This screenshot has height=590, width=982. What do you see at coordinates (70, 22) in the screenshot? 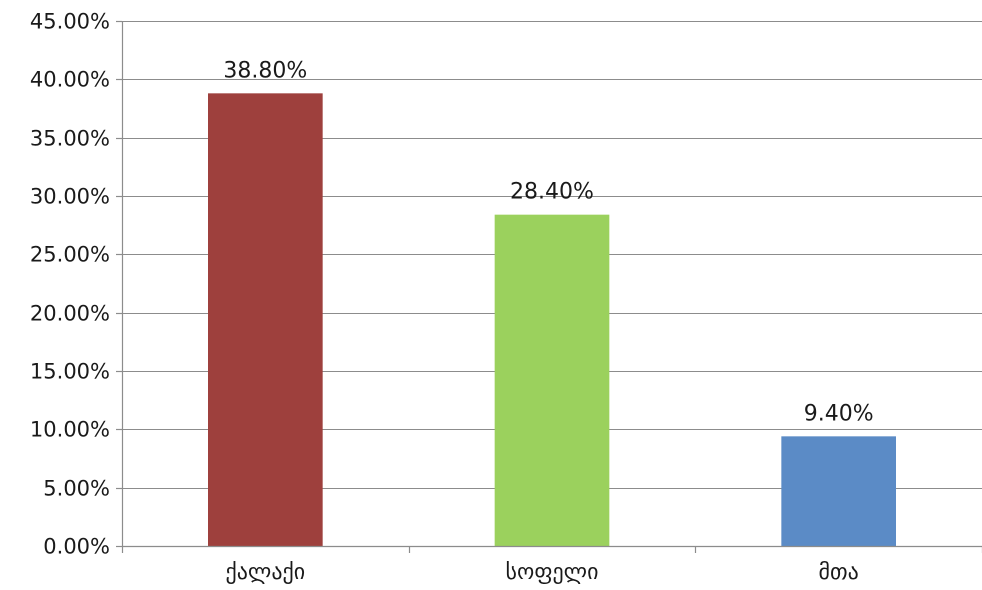
I see `y-tick-label: 45.00%` at bounding box center [70, 22].